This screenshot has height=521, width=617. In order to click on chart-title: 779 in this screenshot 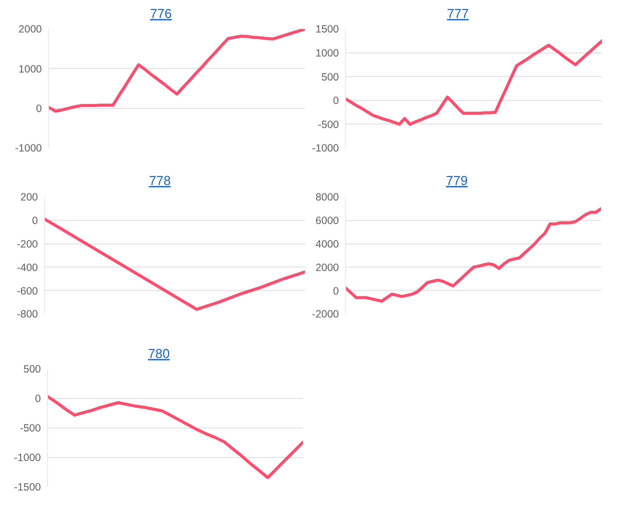, I will do `click(457, 180)`.